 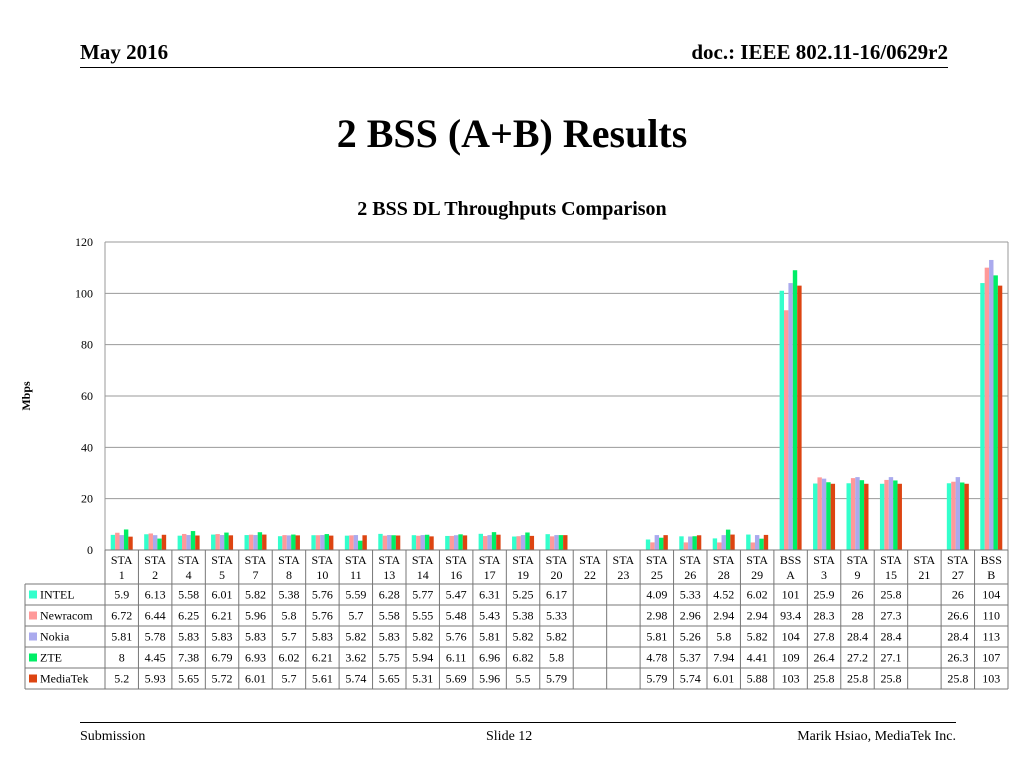 I want to click on category-label: BSS, so click(x=790, y=560).